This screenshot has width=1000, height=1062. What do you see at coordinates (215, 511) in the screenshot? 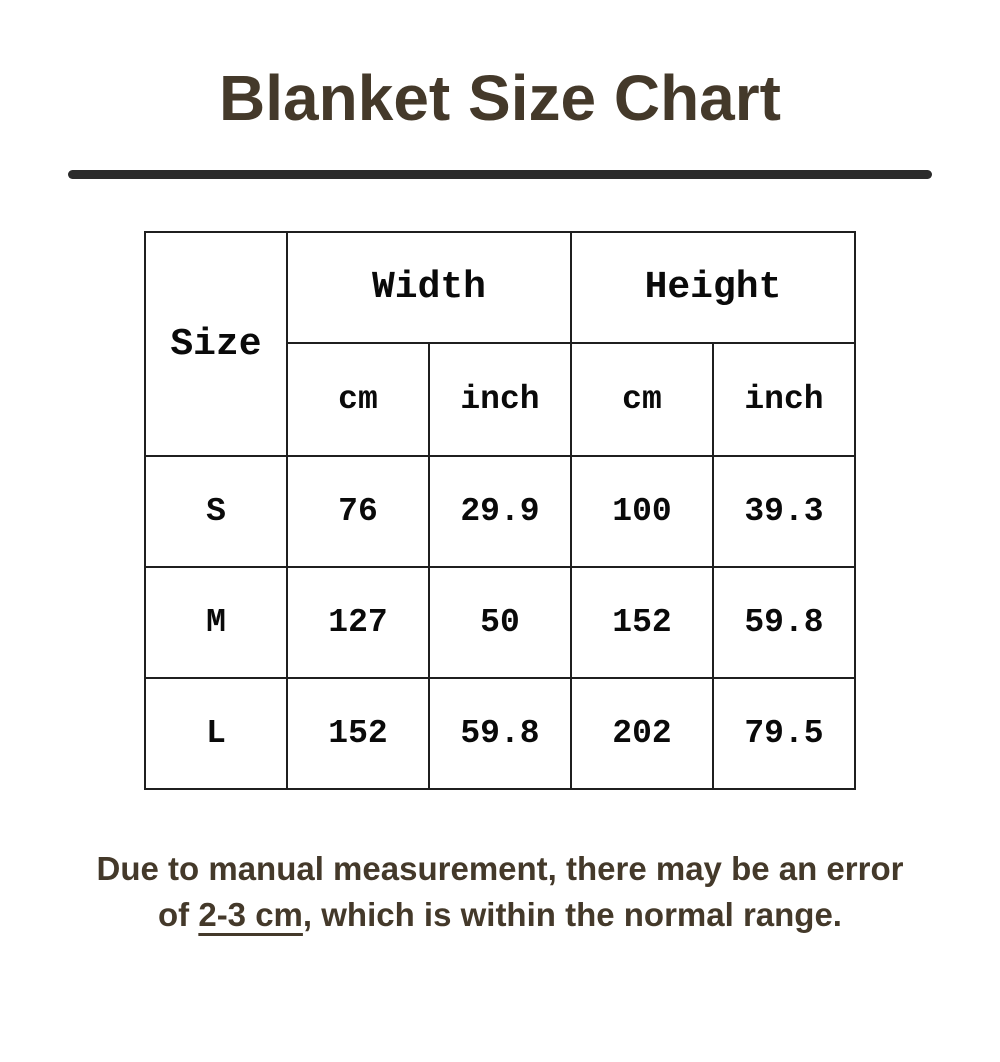
I see `size-label-cell: S` at bounding box center [215, 511].